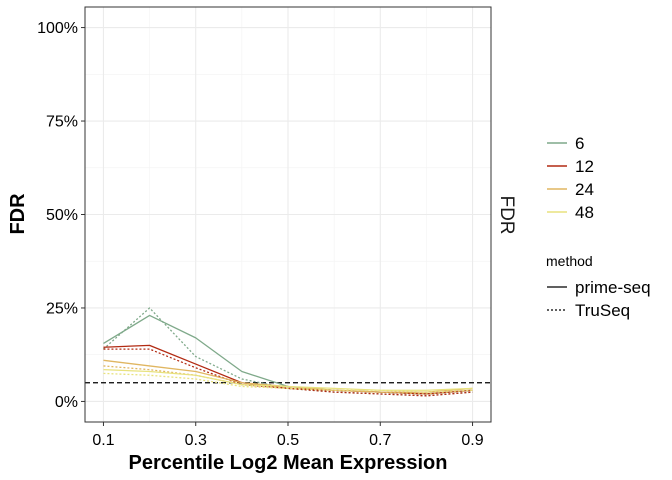 The width and height of the screenshot is (672, 480). What do you see at coordinates (196, 440) in the screenshot?
I see `x-tick-label: 0.3` at bounding box center [196, 440].